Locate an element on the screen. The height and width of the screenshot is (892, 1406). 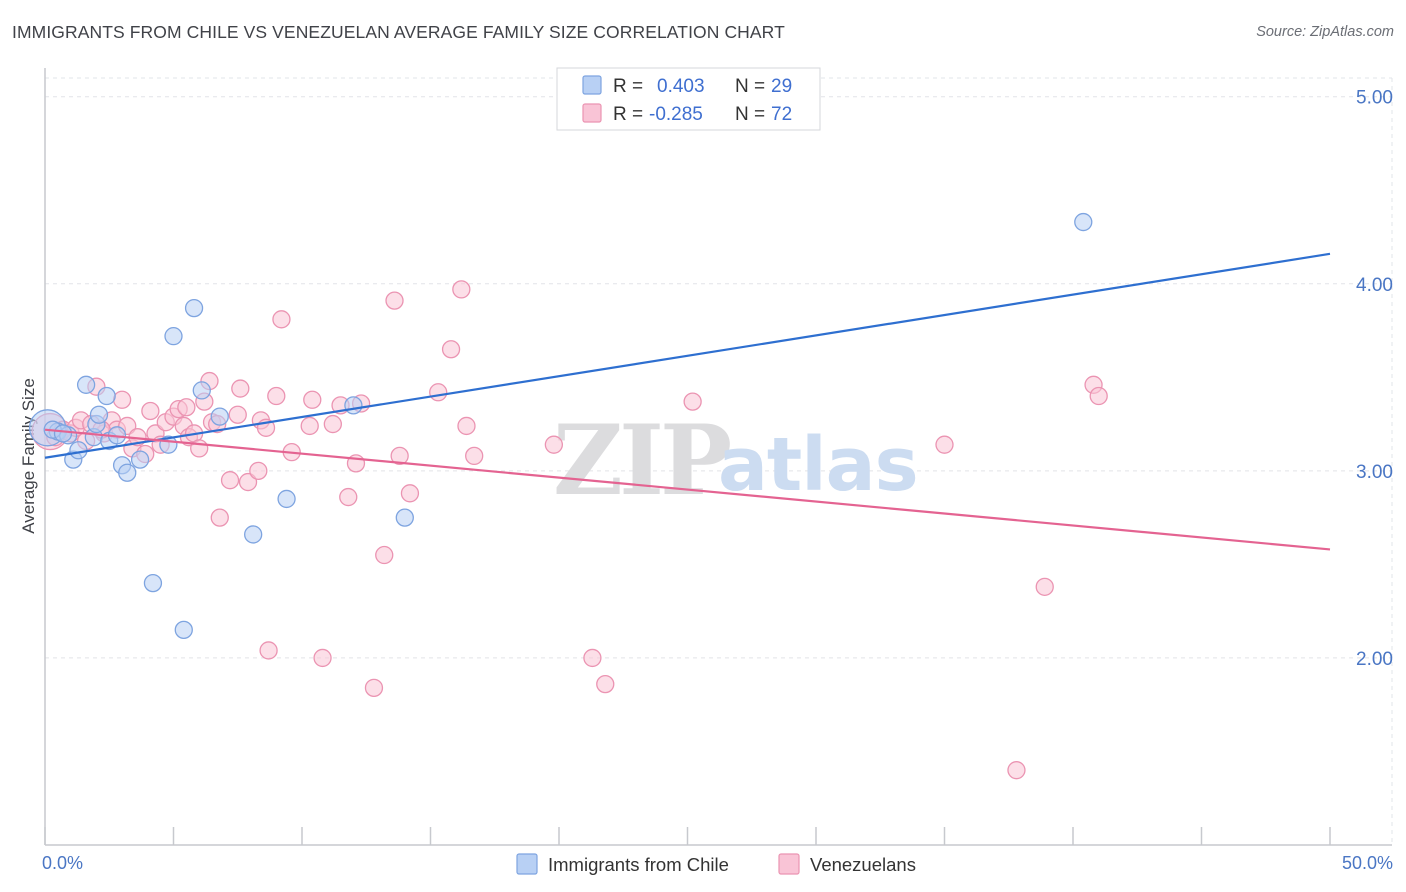
watermark-zip: ZIP is located at coordinates (641, 460).